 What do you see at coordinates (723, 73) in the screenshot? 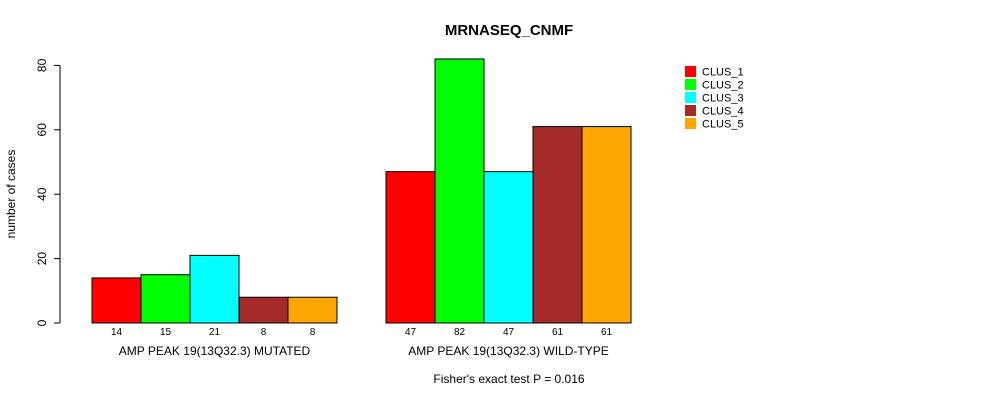
I see `legend-label: CLUS_1` at bounding box center [723, 73].